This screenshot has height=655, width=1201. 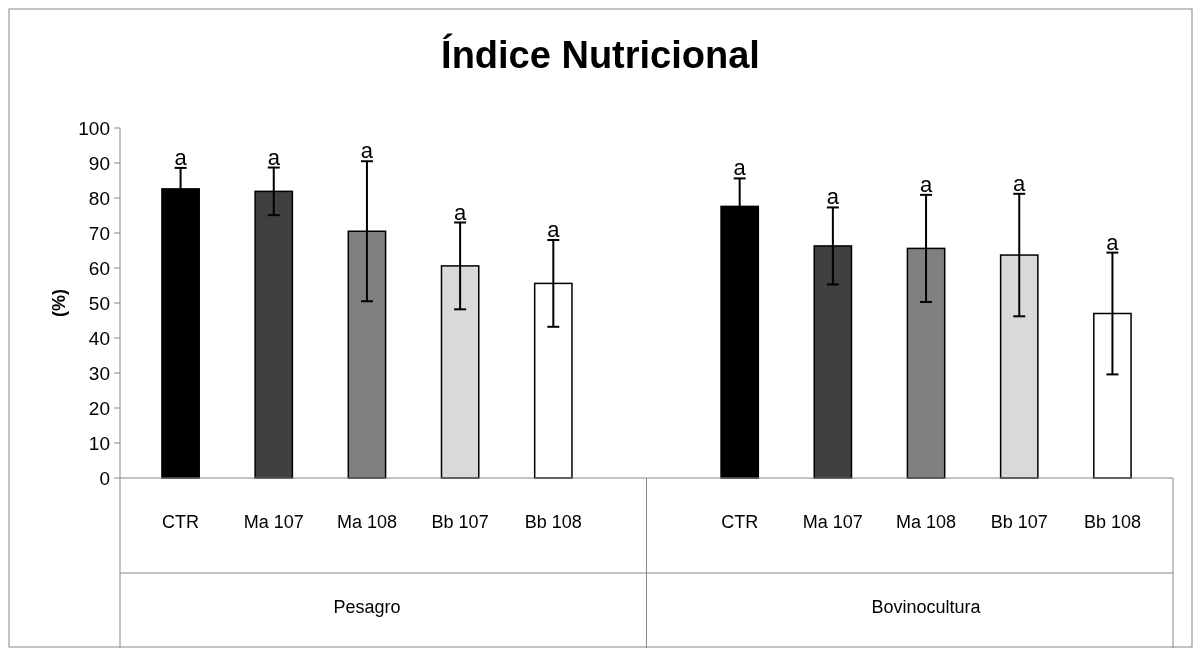 What do you see at coordinates (99, 338) in the screenshot?
I see `y-tick-label: 40` at bounding box center [99, 338].